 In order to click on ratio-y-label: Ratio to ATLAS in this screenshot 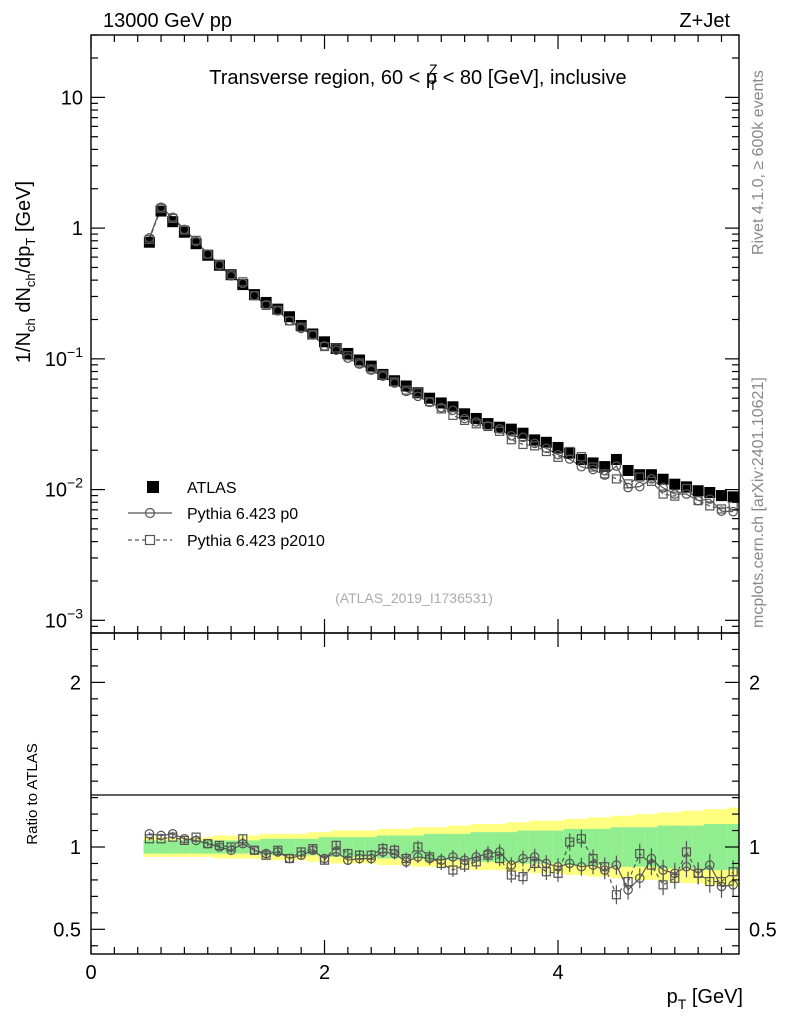, I will do `click(32, 793)`.